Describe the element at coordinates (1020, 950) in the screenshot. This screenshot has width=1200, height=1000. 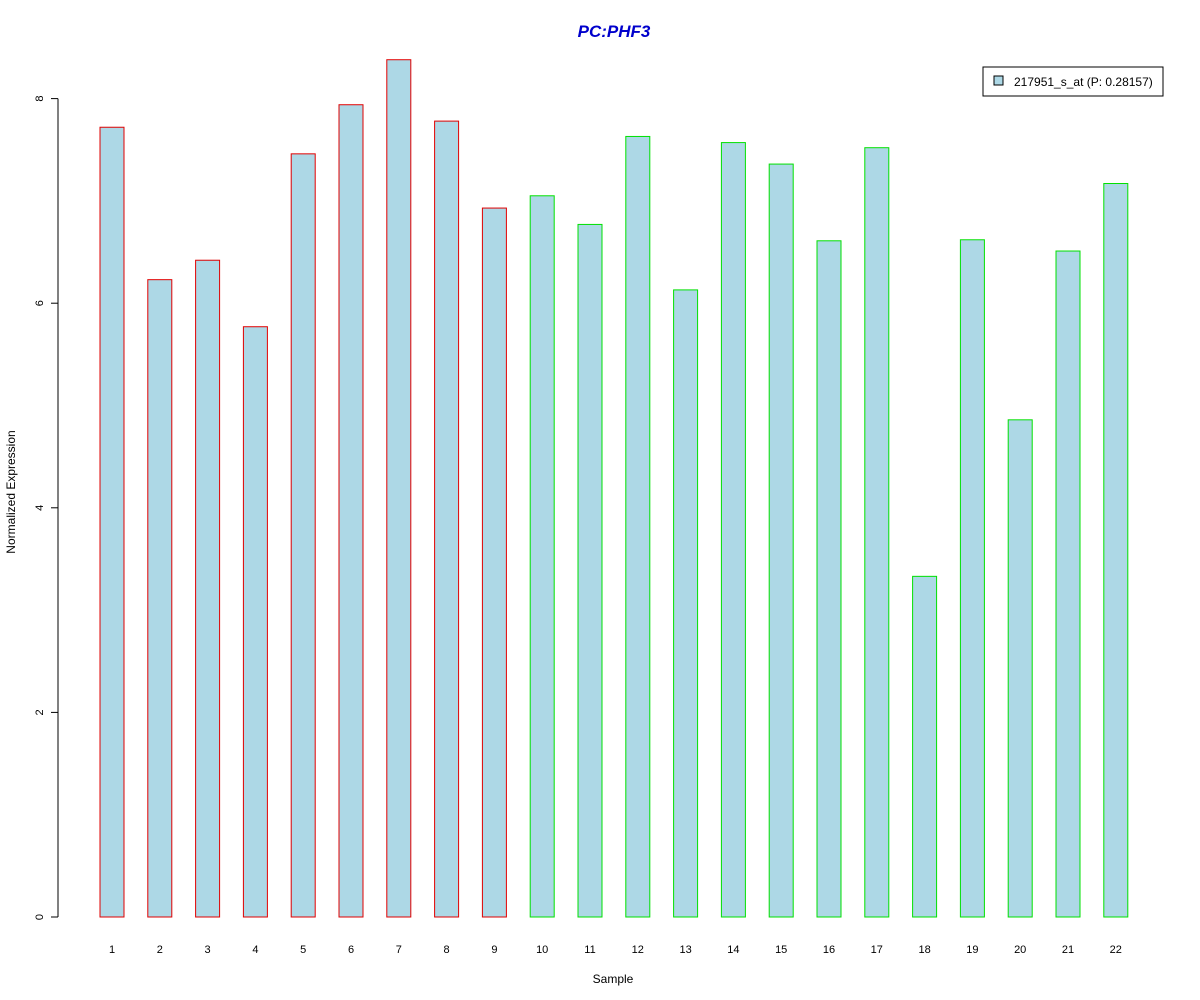
I see `x-tick-label-20: 20` at that location.